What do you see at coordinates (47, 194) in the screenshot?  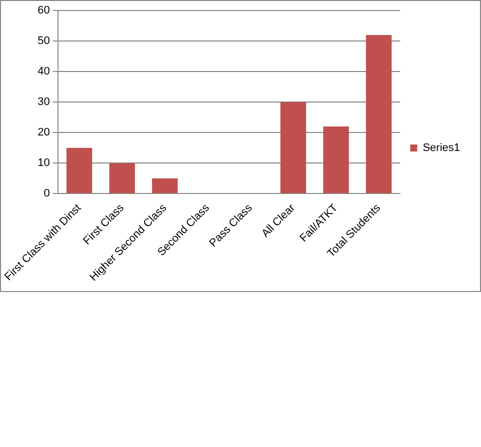 I see `y-tick-label: 0` at bounding box center [47, 194].